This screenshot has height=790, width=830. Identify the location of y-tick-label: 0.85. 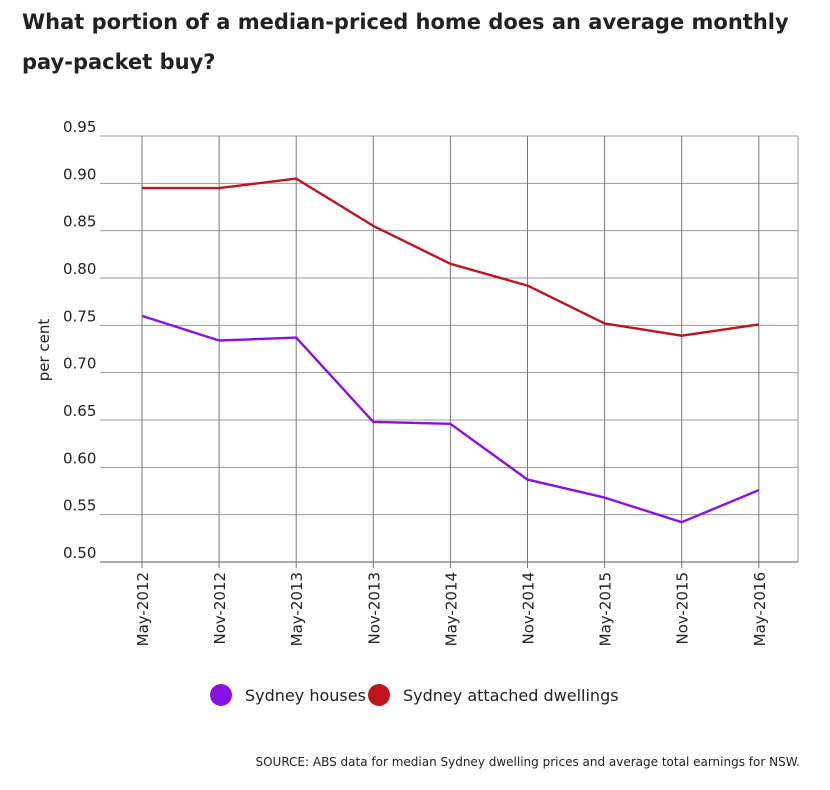
(79, 222).